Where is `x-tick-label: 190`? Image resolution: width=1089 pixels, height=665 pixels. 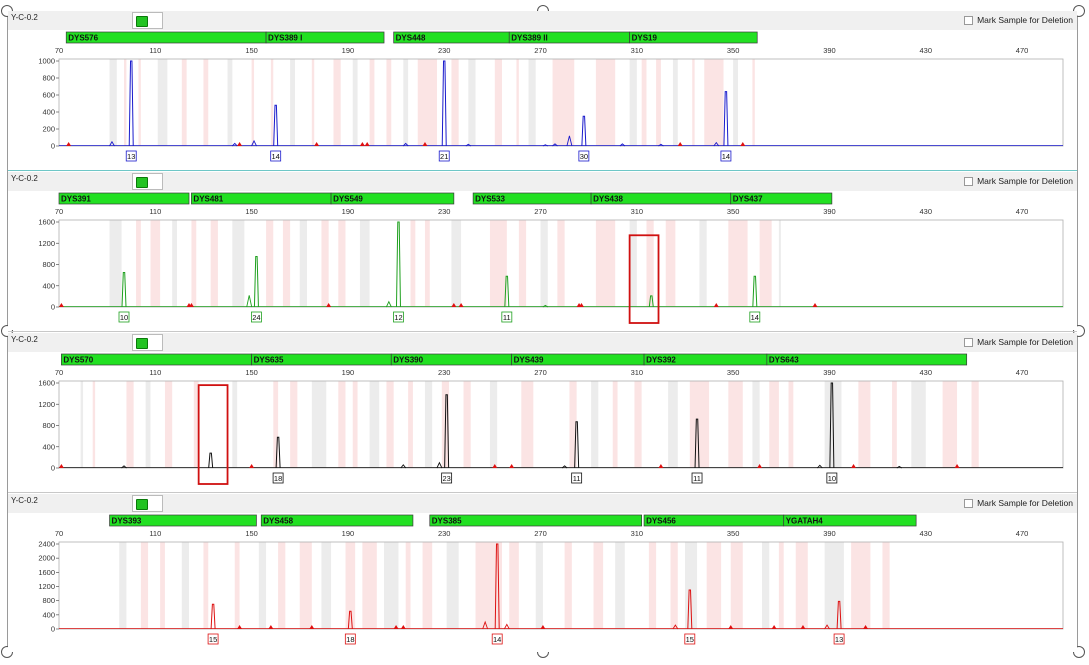
x-tick-label: 190 is located at coordinates (348, 372).